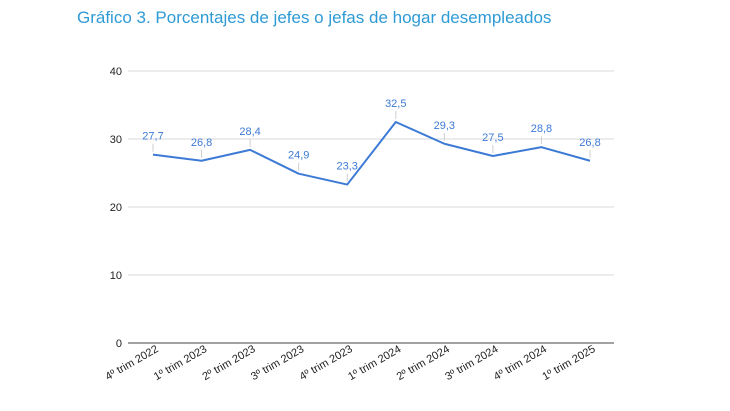 The height and width of the screenshot is (411, 730). I want to click on data-label: 27,5, so click(492, 138).